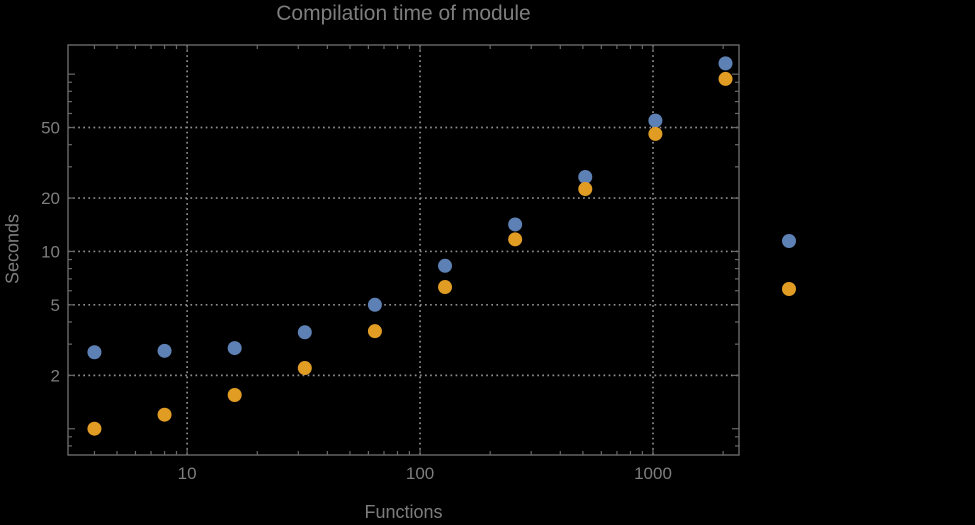 The width and height of the screenshot is (975, 525). Describe the element at coordinates (55, 375) in the screenshot. I see `y-tick-label-2: 2` at that location.